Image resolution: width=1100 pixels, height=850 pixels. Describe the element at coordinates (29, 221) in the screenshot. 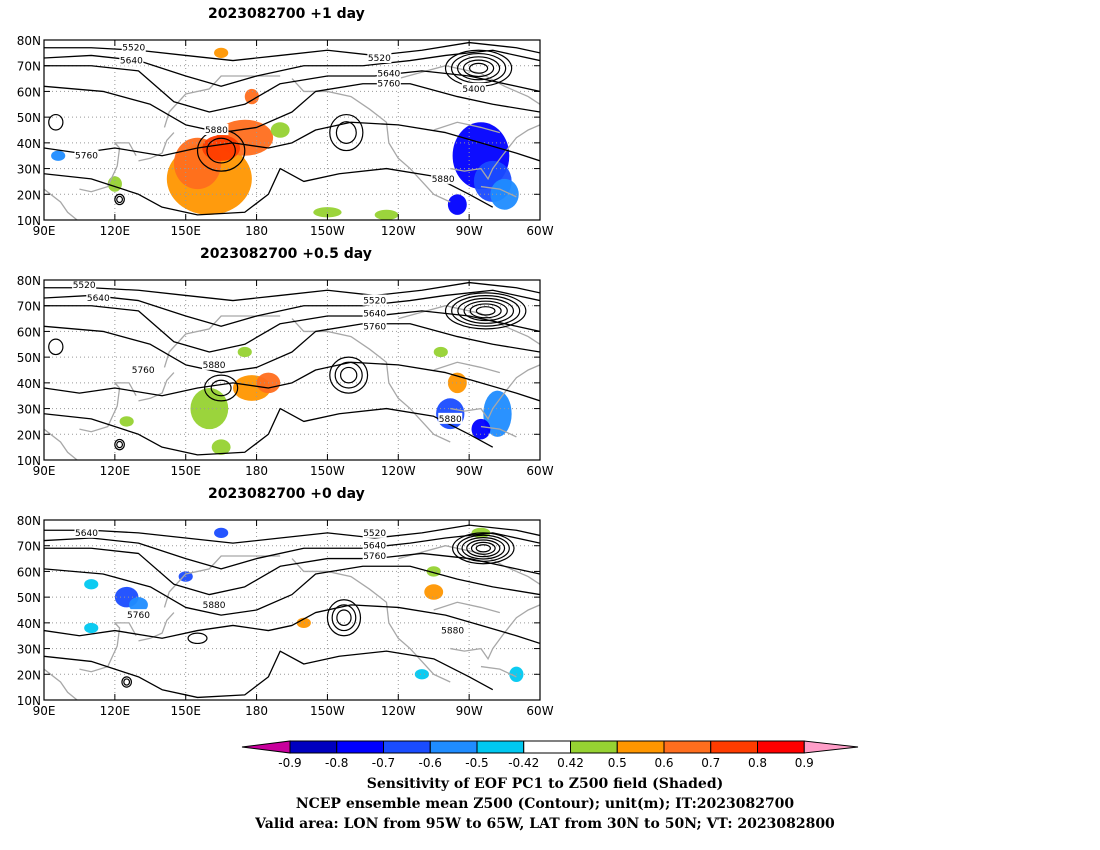

I see `lat-tick-label: 10N` at that location.